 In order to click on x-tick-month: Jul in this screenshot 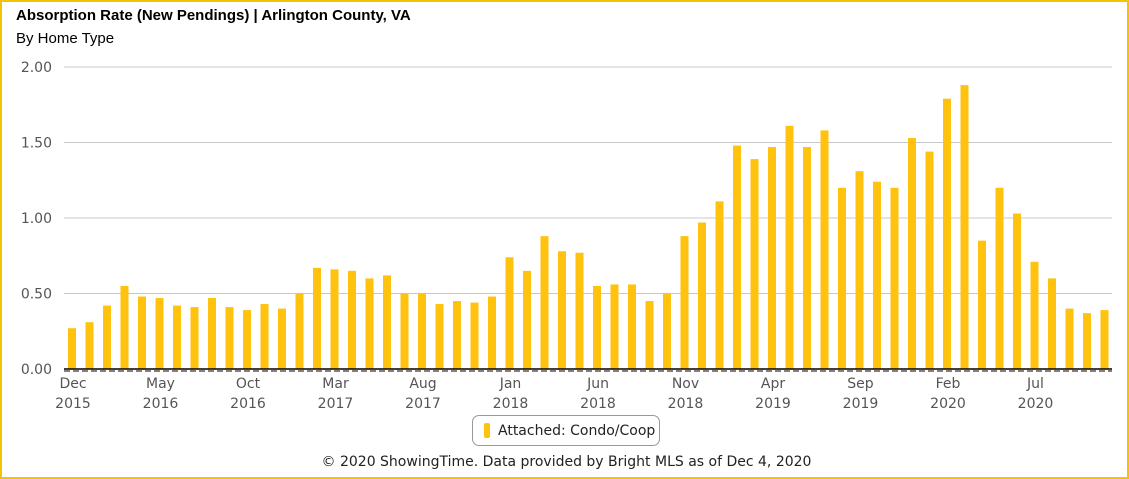, I will do `click(1035, 384)`.